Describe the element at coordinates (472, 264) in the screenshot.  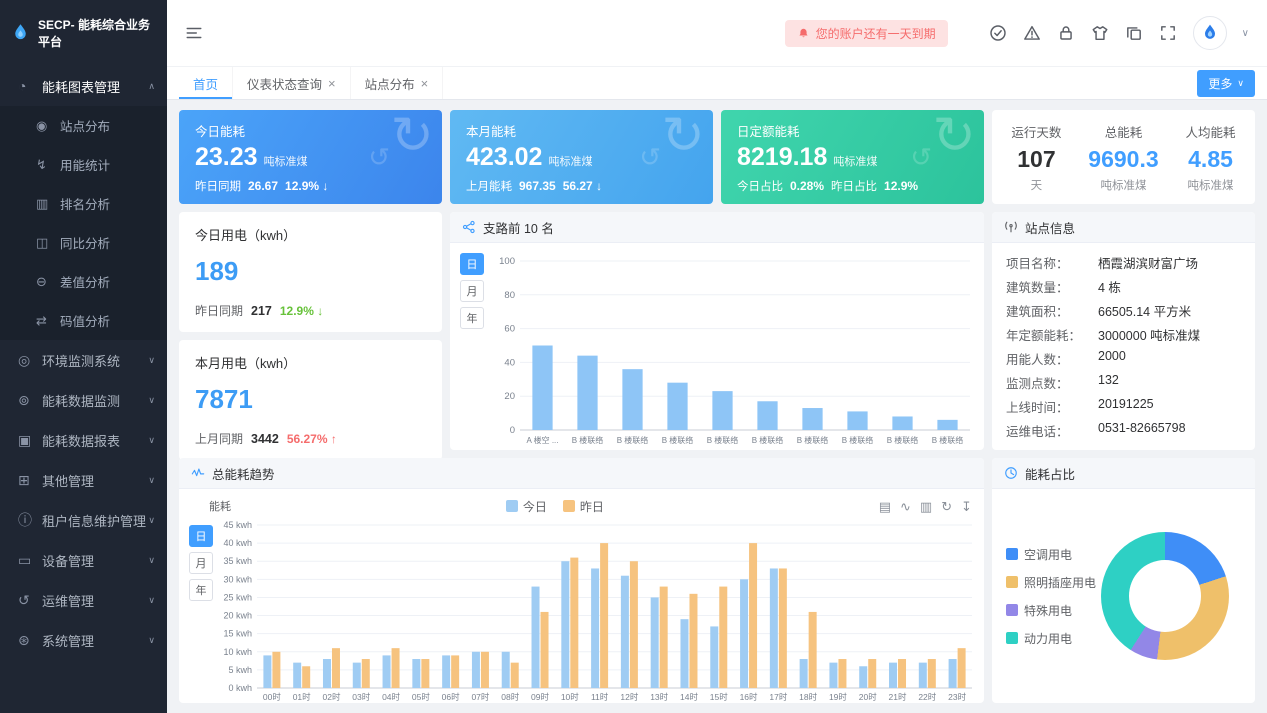
I see `branch-toggle-日: 日` at that location.